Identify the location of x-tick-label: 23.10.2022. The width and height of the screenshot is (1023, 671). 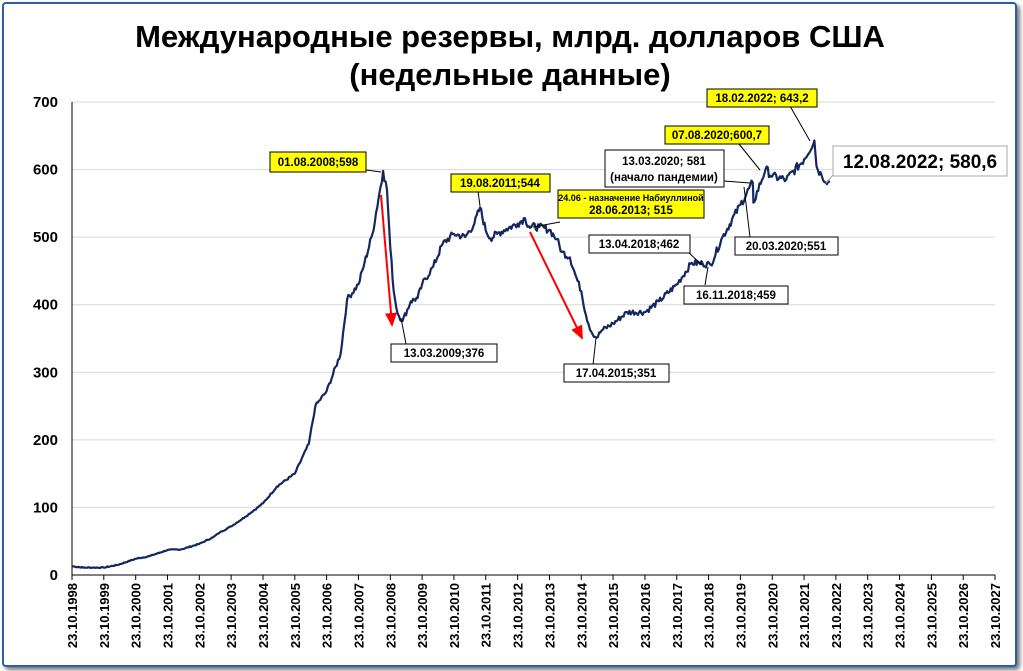
(836, 615).